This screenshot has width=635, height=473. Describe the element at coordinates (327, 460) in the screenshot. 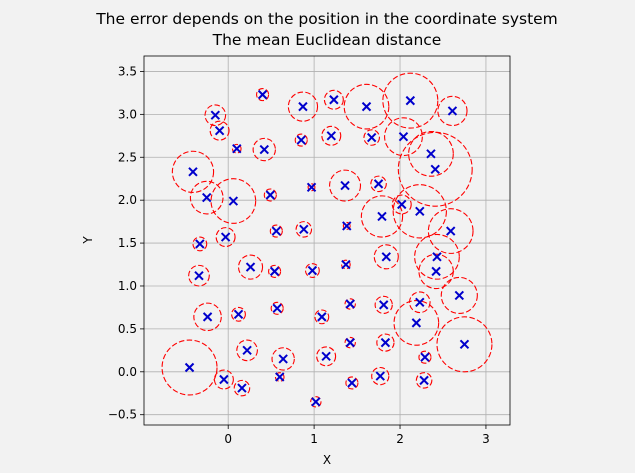

I see `x-axis-label: X` at that location.